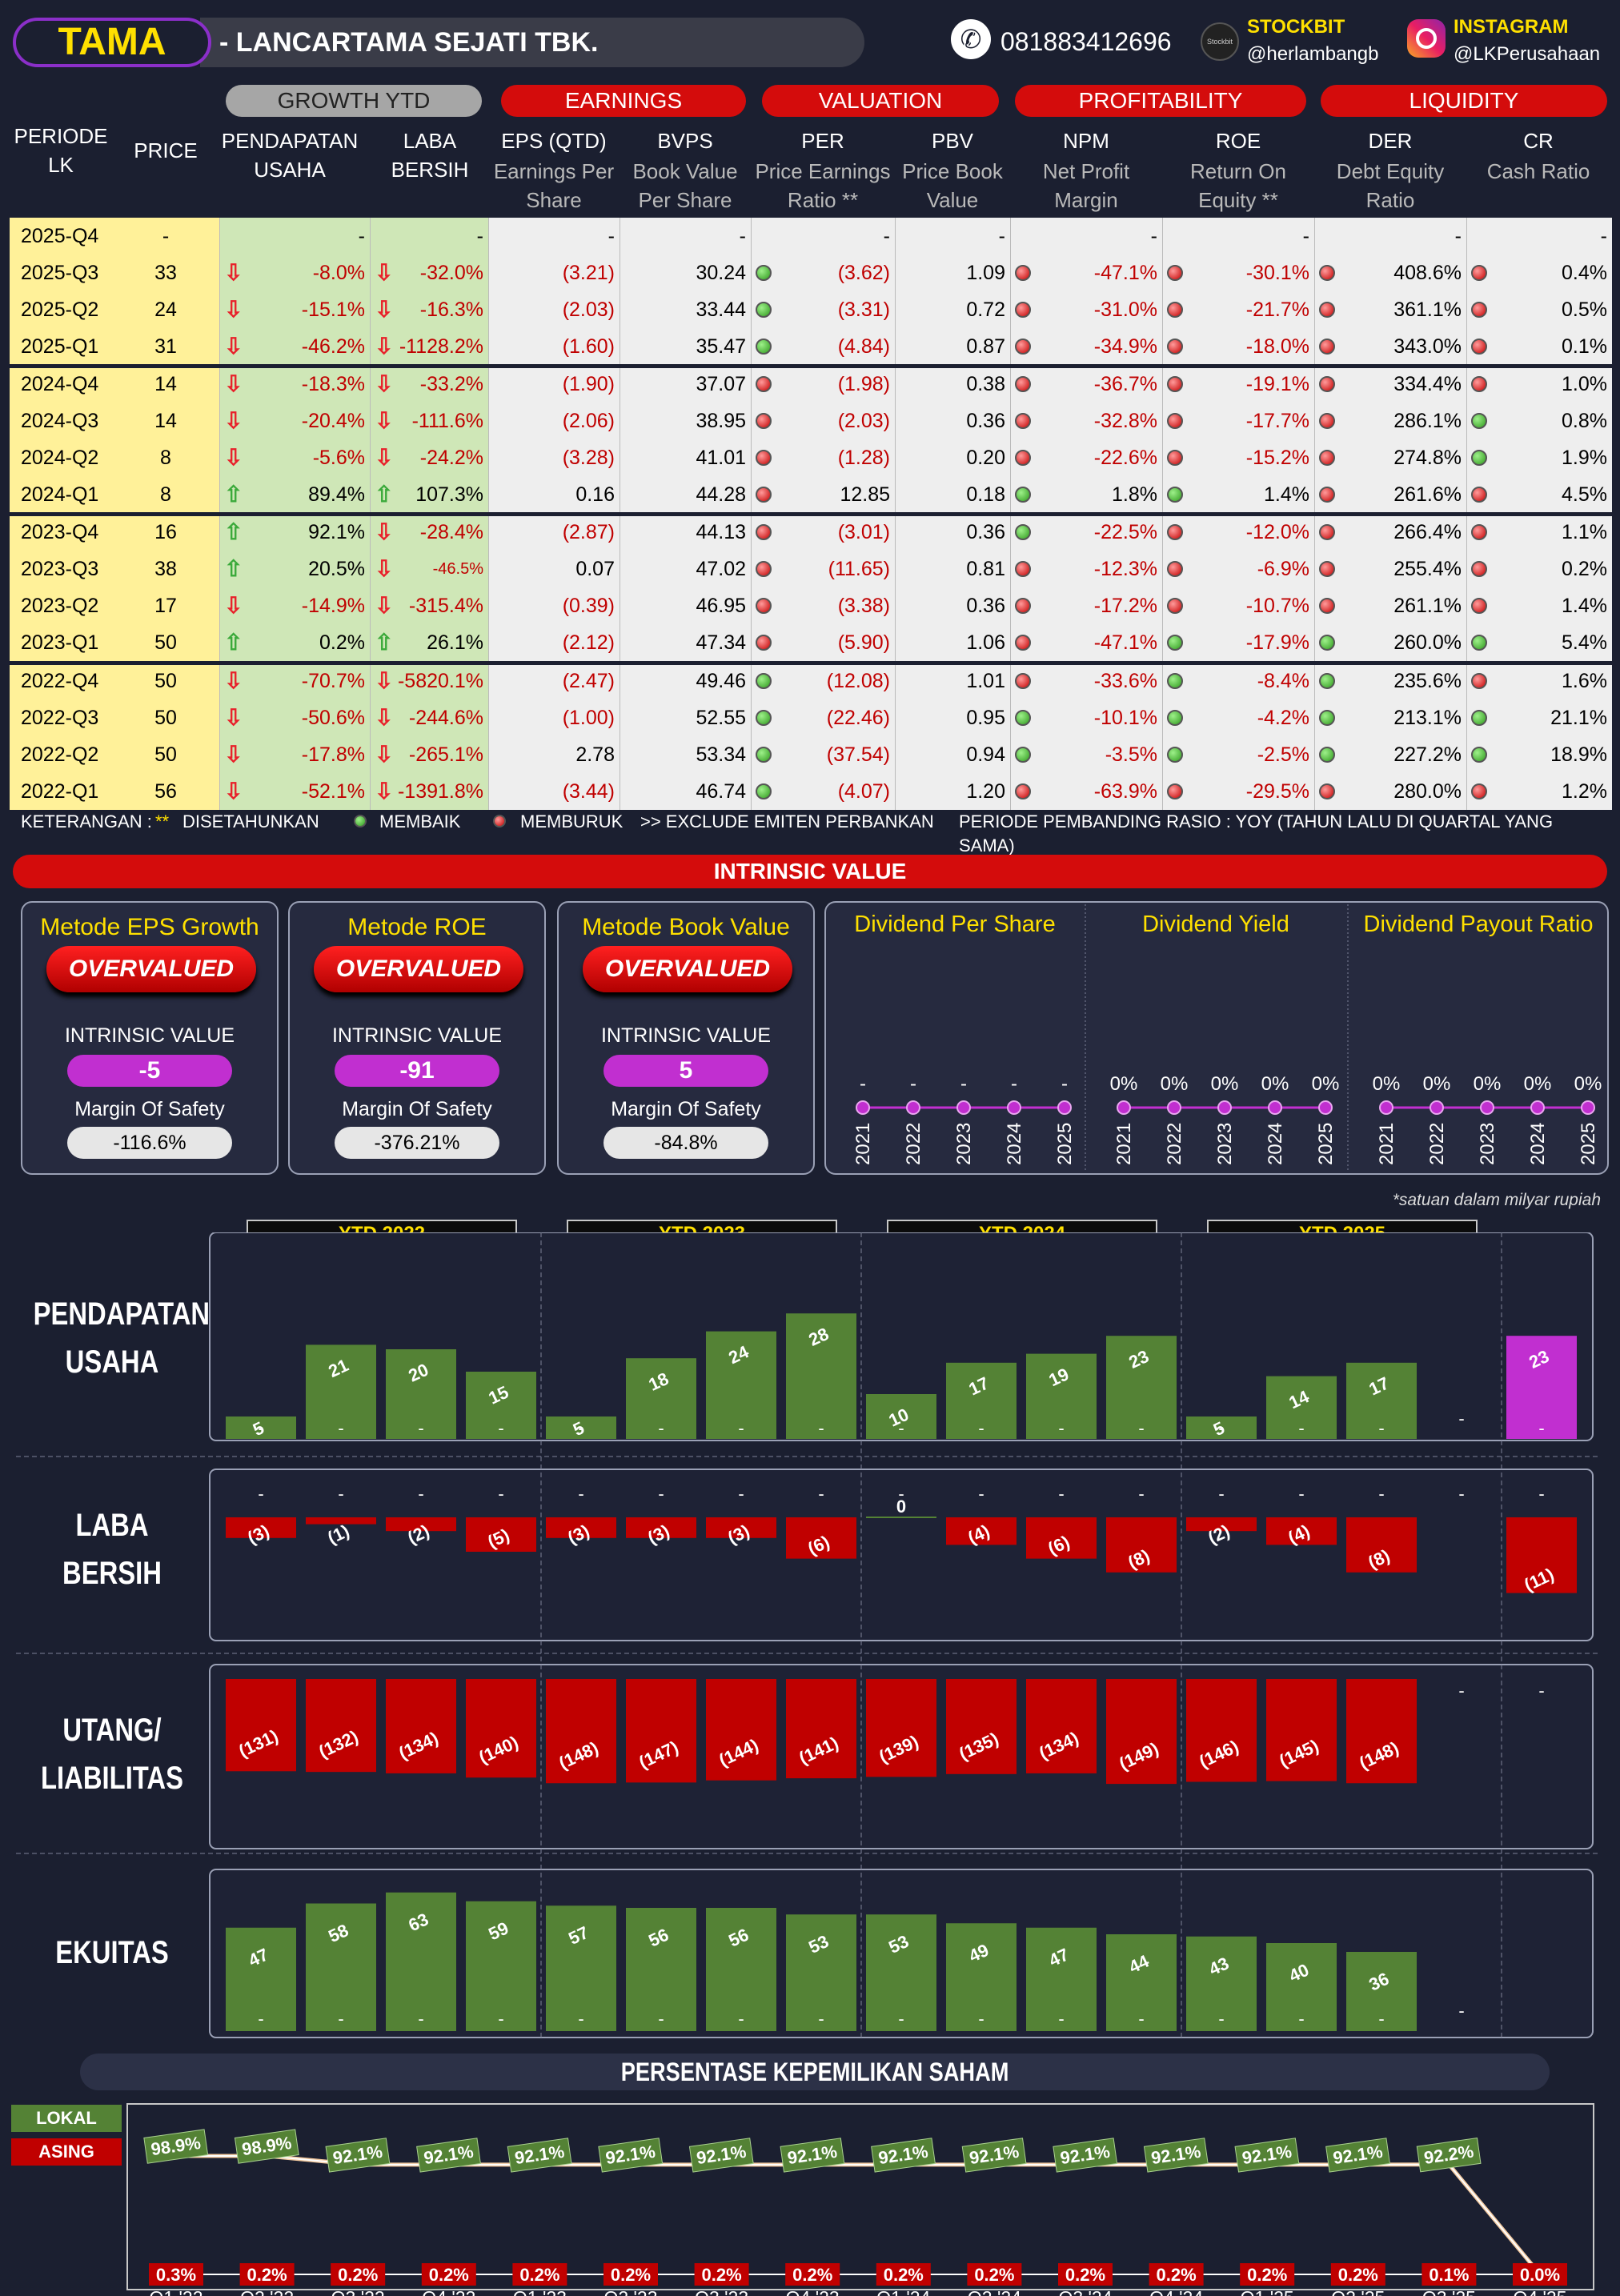  Describe the element at coordinates (952, 384) in the screenshot. I see `row-pbv: 0.38` at that location.